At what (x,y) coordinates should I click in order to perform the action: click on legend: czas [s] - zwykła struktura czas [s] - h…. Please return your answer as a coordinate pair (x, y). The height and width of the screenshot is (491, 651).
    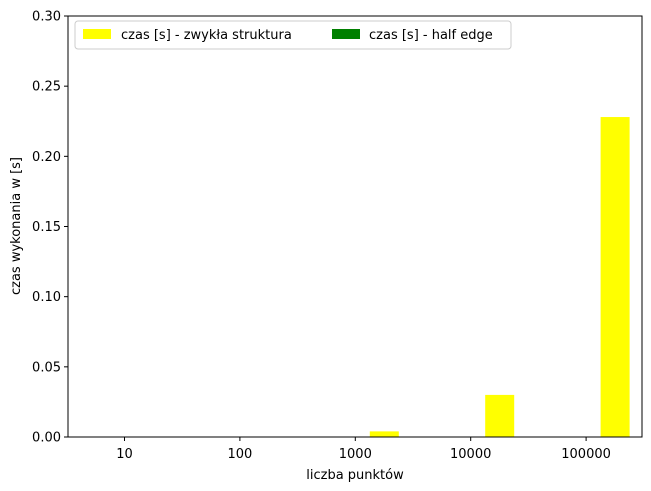
    Looking at the image, I should click on (293, 35).